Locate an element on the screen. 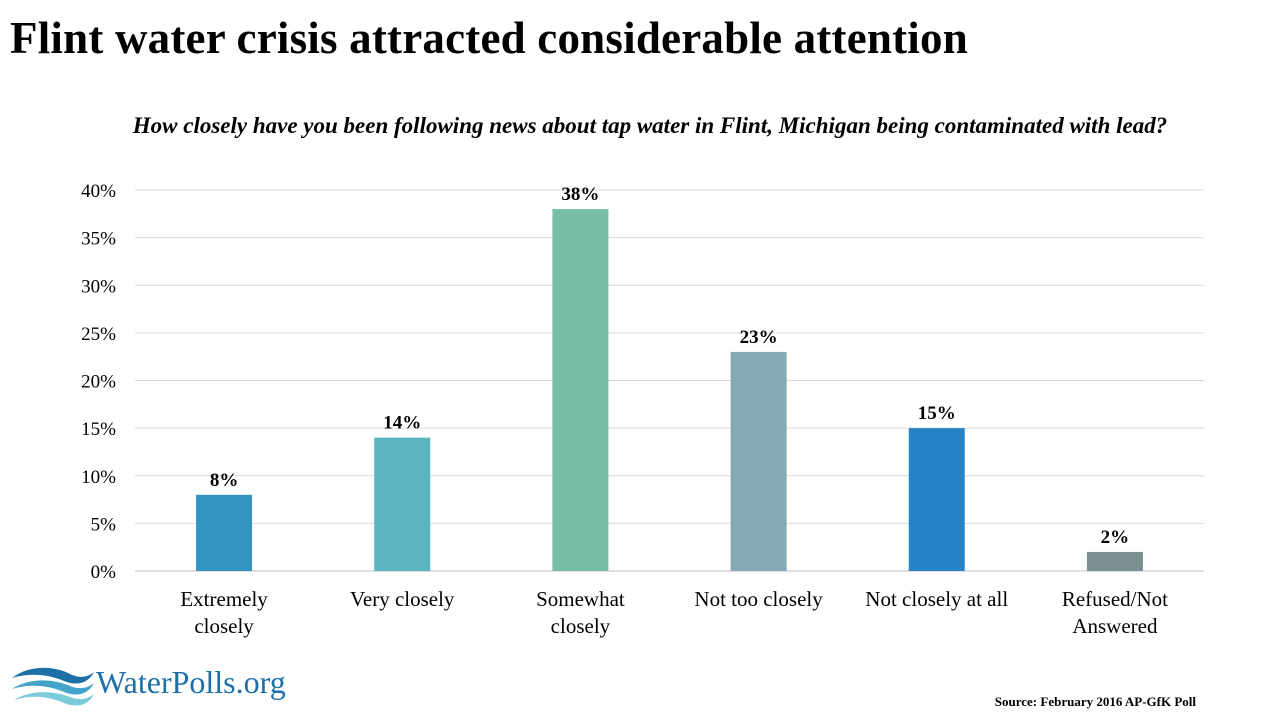 The height and width of the screenshot is (720, 1280). data-label: 8% is located at coordinates (224, 480).